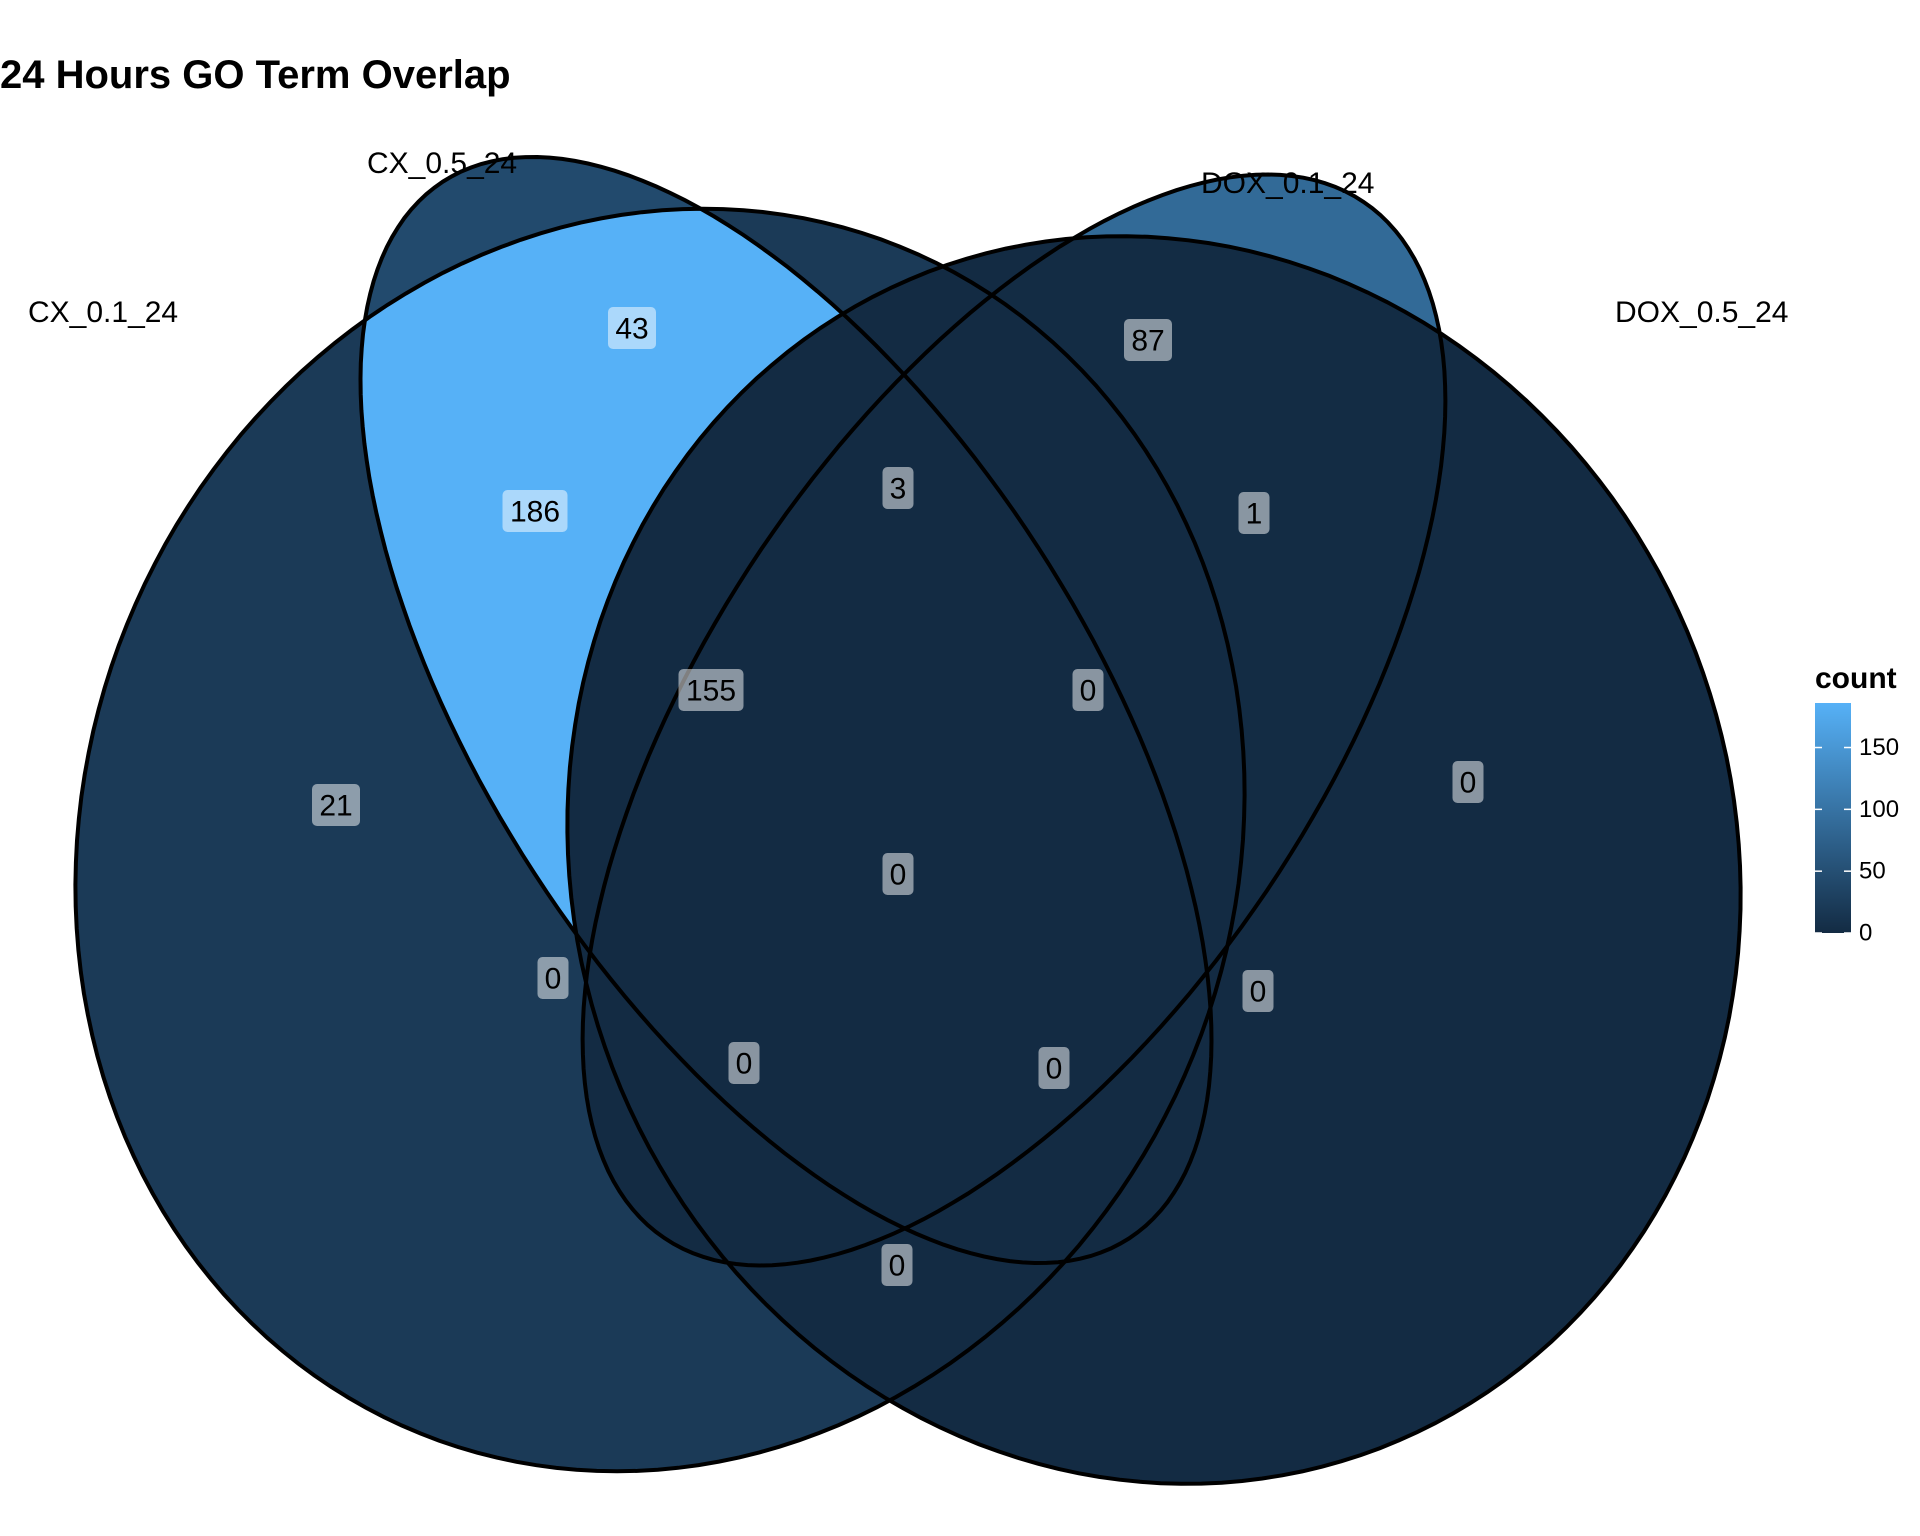  What do you see at coordinates (1287, 183) in the screenshot?
I see `set-label-dox-0-1: DOX_0.1_24` at bounding box center [1287, 183].